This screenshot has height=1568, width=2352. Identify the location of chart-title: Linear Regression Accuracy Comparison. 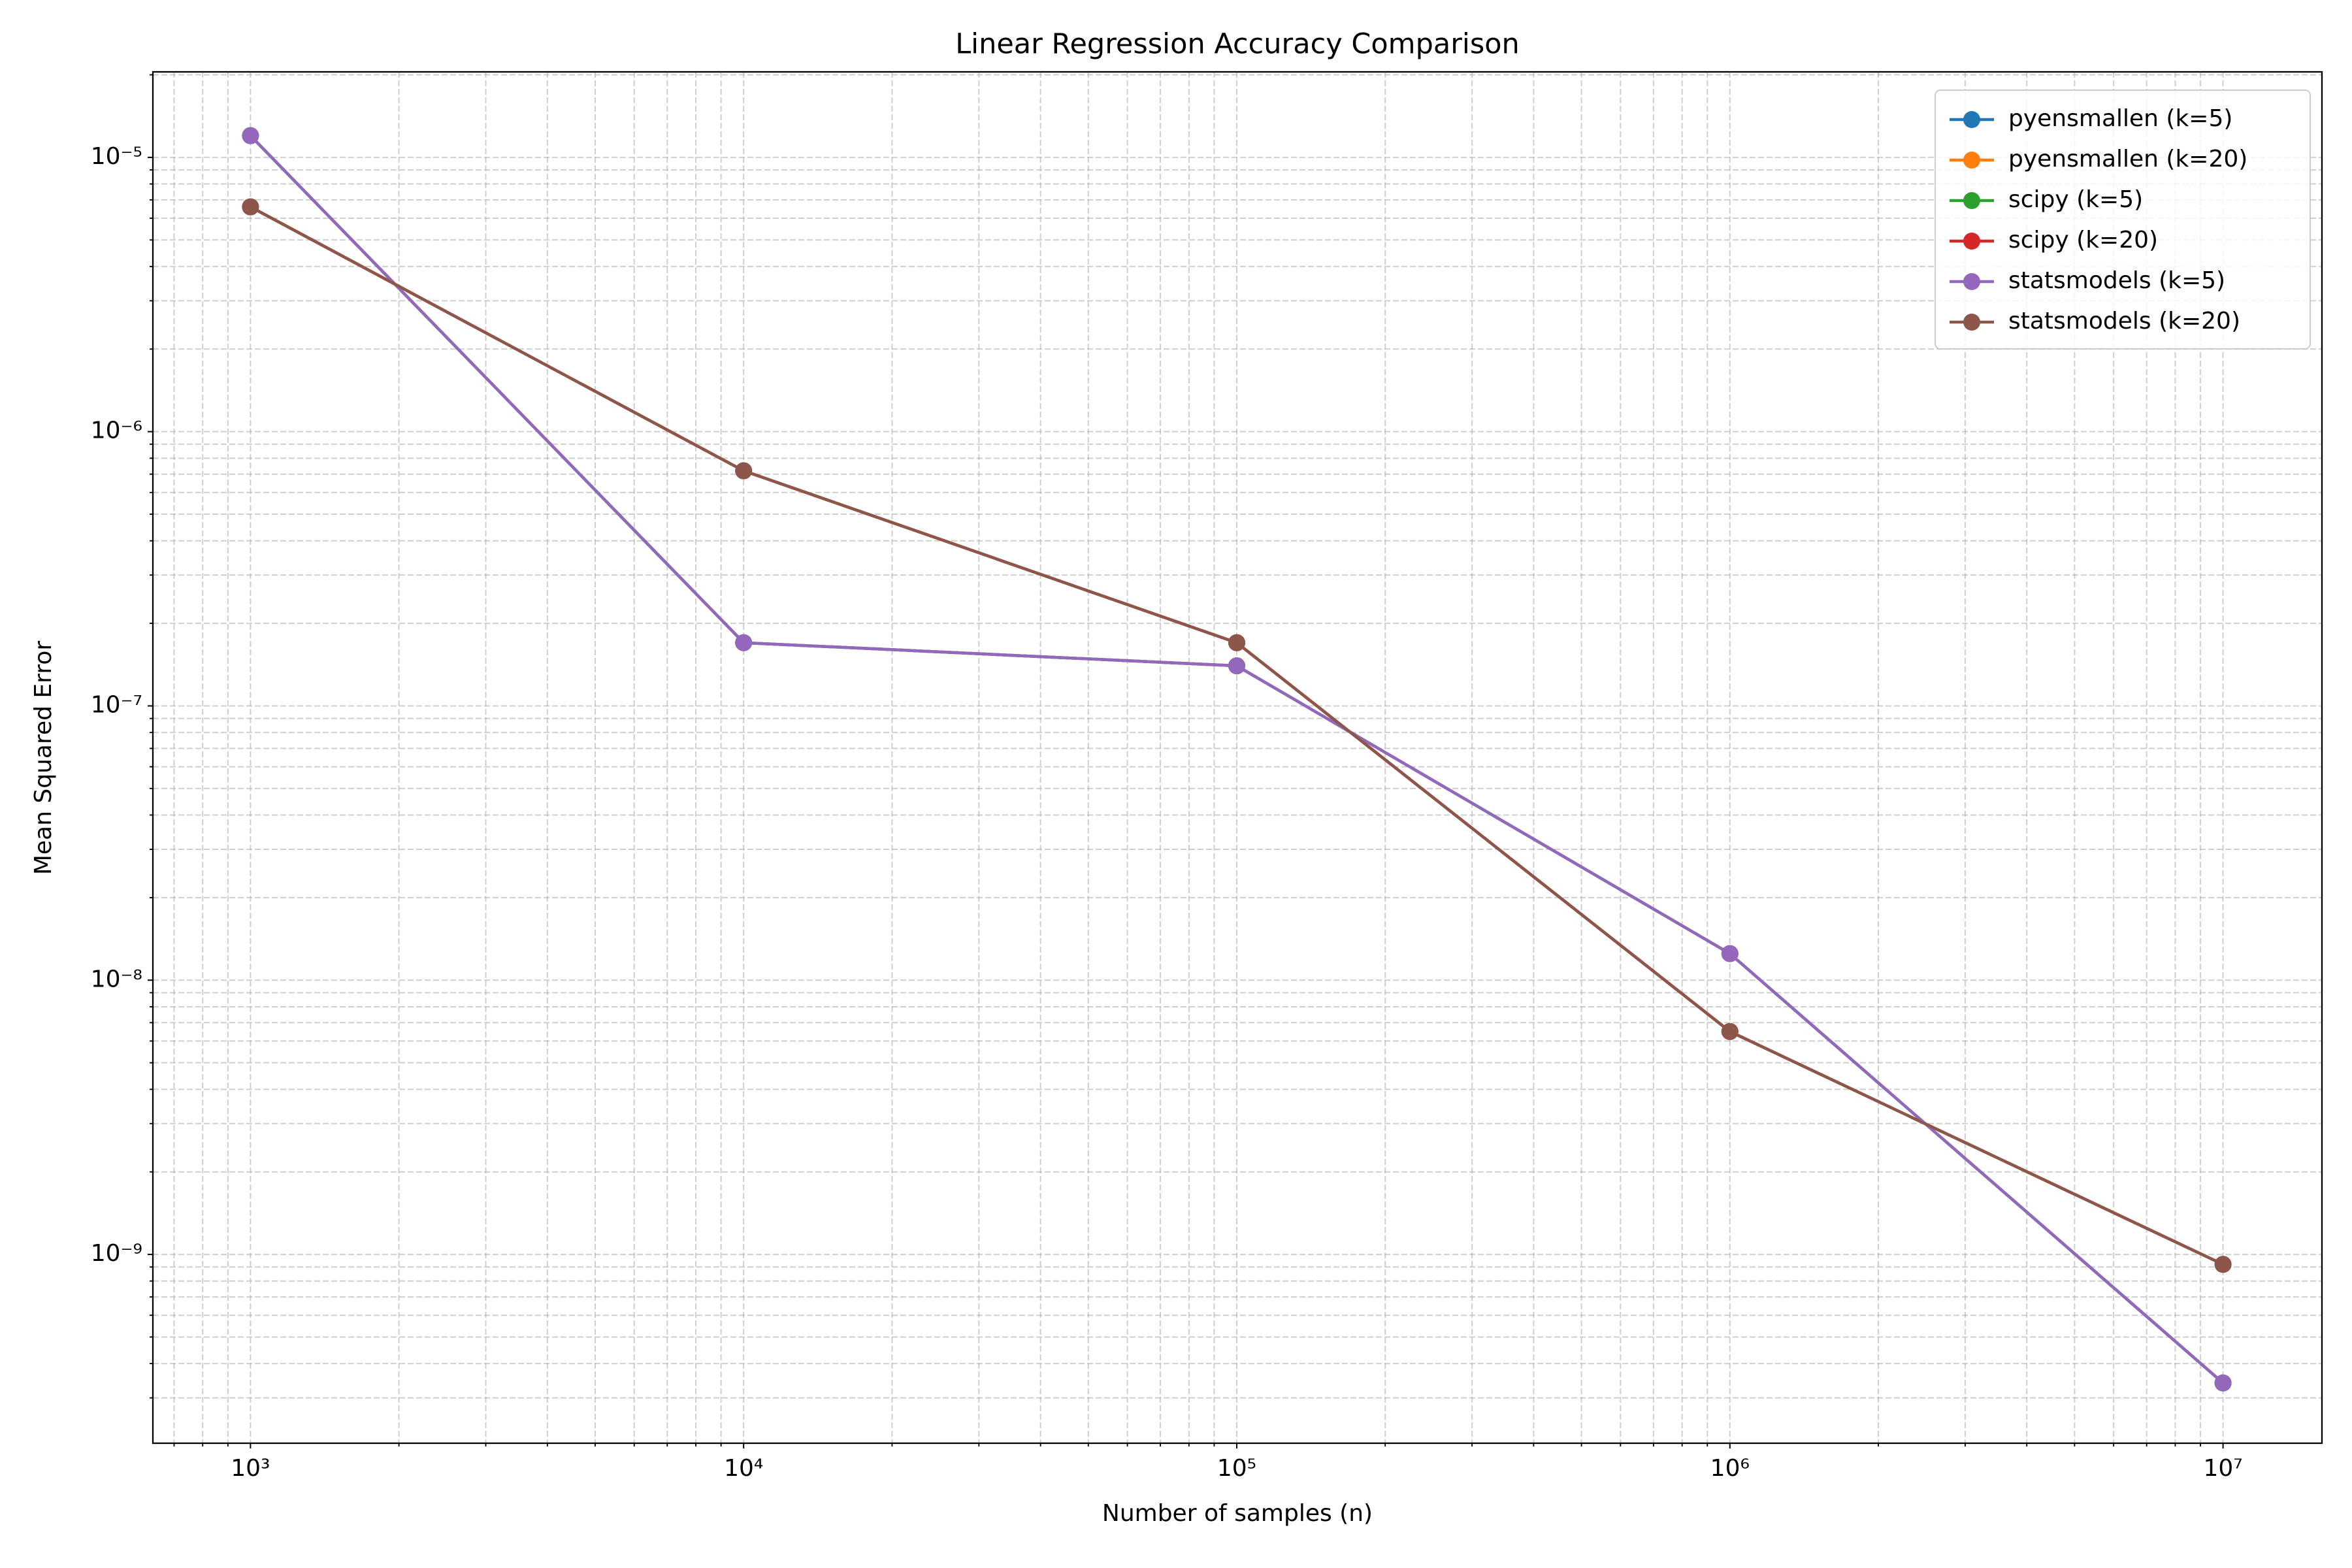
(1237, 44).